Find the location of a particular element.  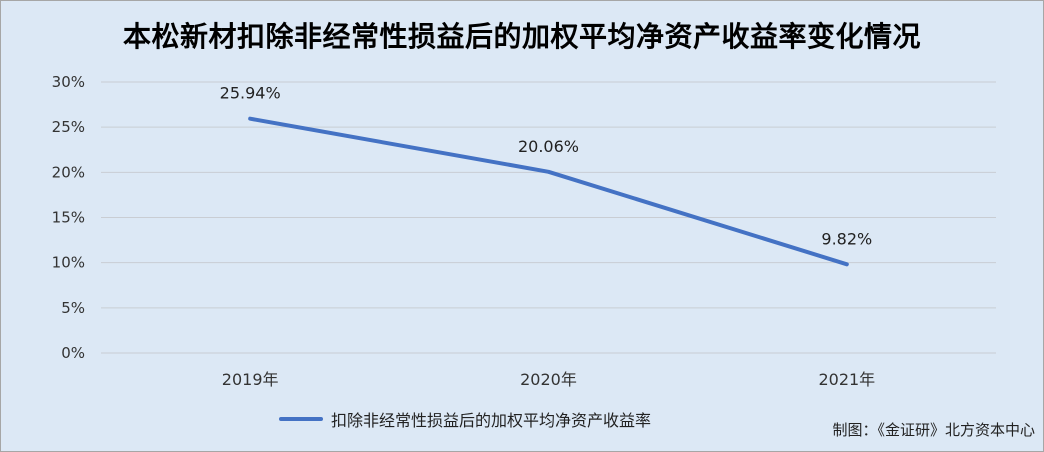

chart-legend: 扣除非经常性损益后的加权平均净资产收益率 is located at coordinates (465, 419).